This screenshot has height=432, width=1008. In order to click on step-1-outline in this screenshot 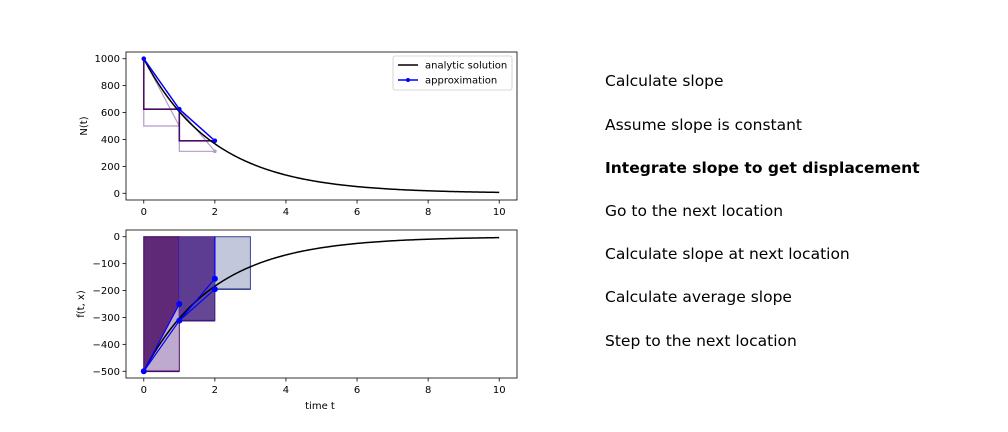, I will do `click(196, 125)`.